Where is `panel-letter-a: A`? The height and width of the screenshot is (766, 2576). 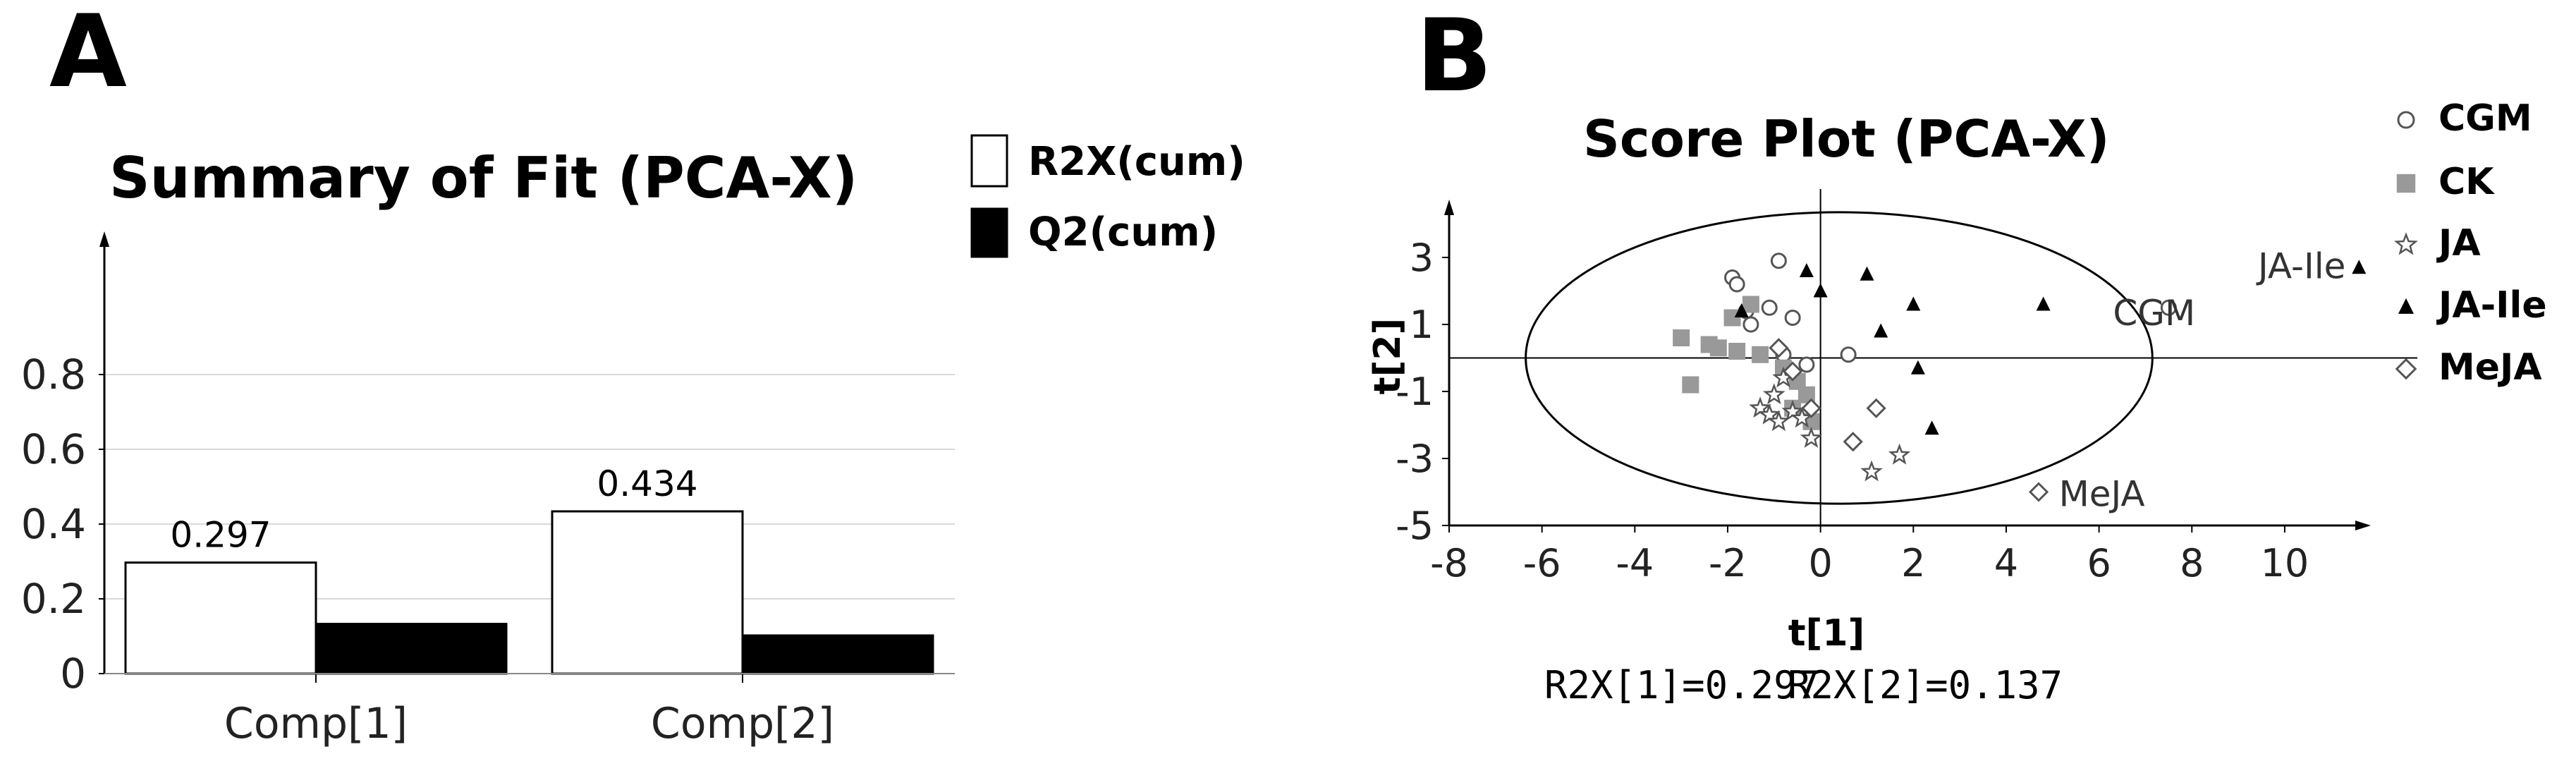 panel-letter-a: A is located at coordinates (88, 55).